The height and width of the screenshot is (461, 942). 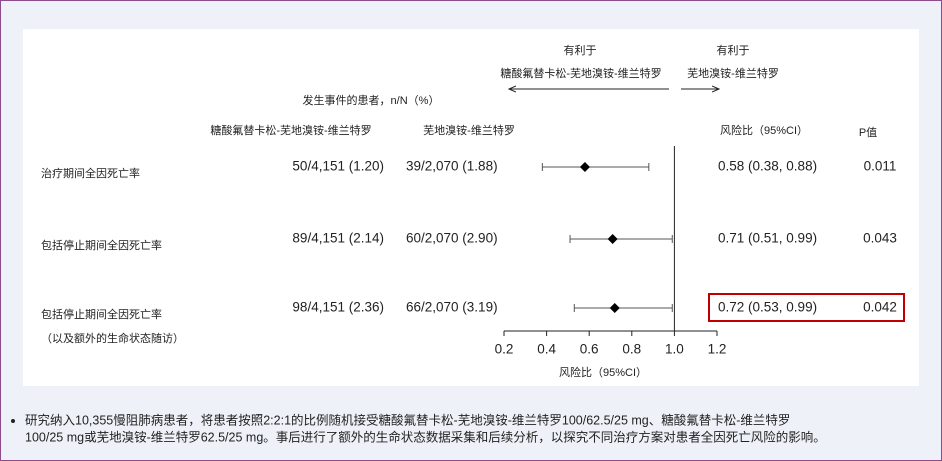 What do you see at coordinates (504, 349) in the screenshot?
I see `x-tick-label: 0.2` at bounding box center [504, 349].